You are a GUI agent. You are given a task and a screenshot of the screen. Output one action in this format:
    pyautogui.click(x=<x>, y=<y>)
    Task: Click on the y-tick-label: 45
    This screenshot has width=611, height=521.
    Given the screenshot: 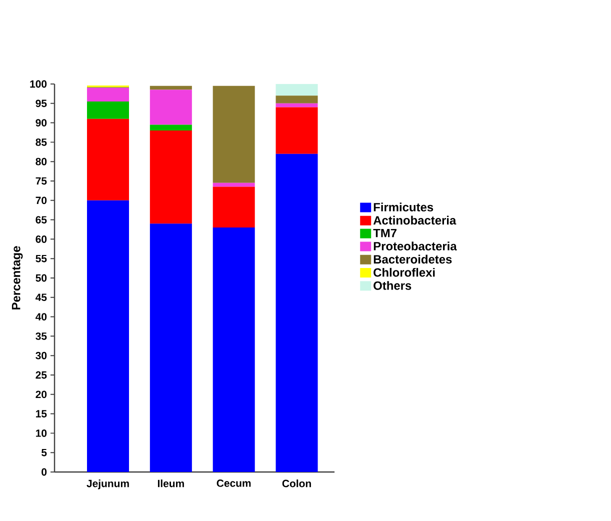 What is the action you would take?
    pyautogui.click(x=41, y=298)
    